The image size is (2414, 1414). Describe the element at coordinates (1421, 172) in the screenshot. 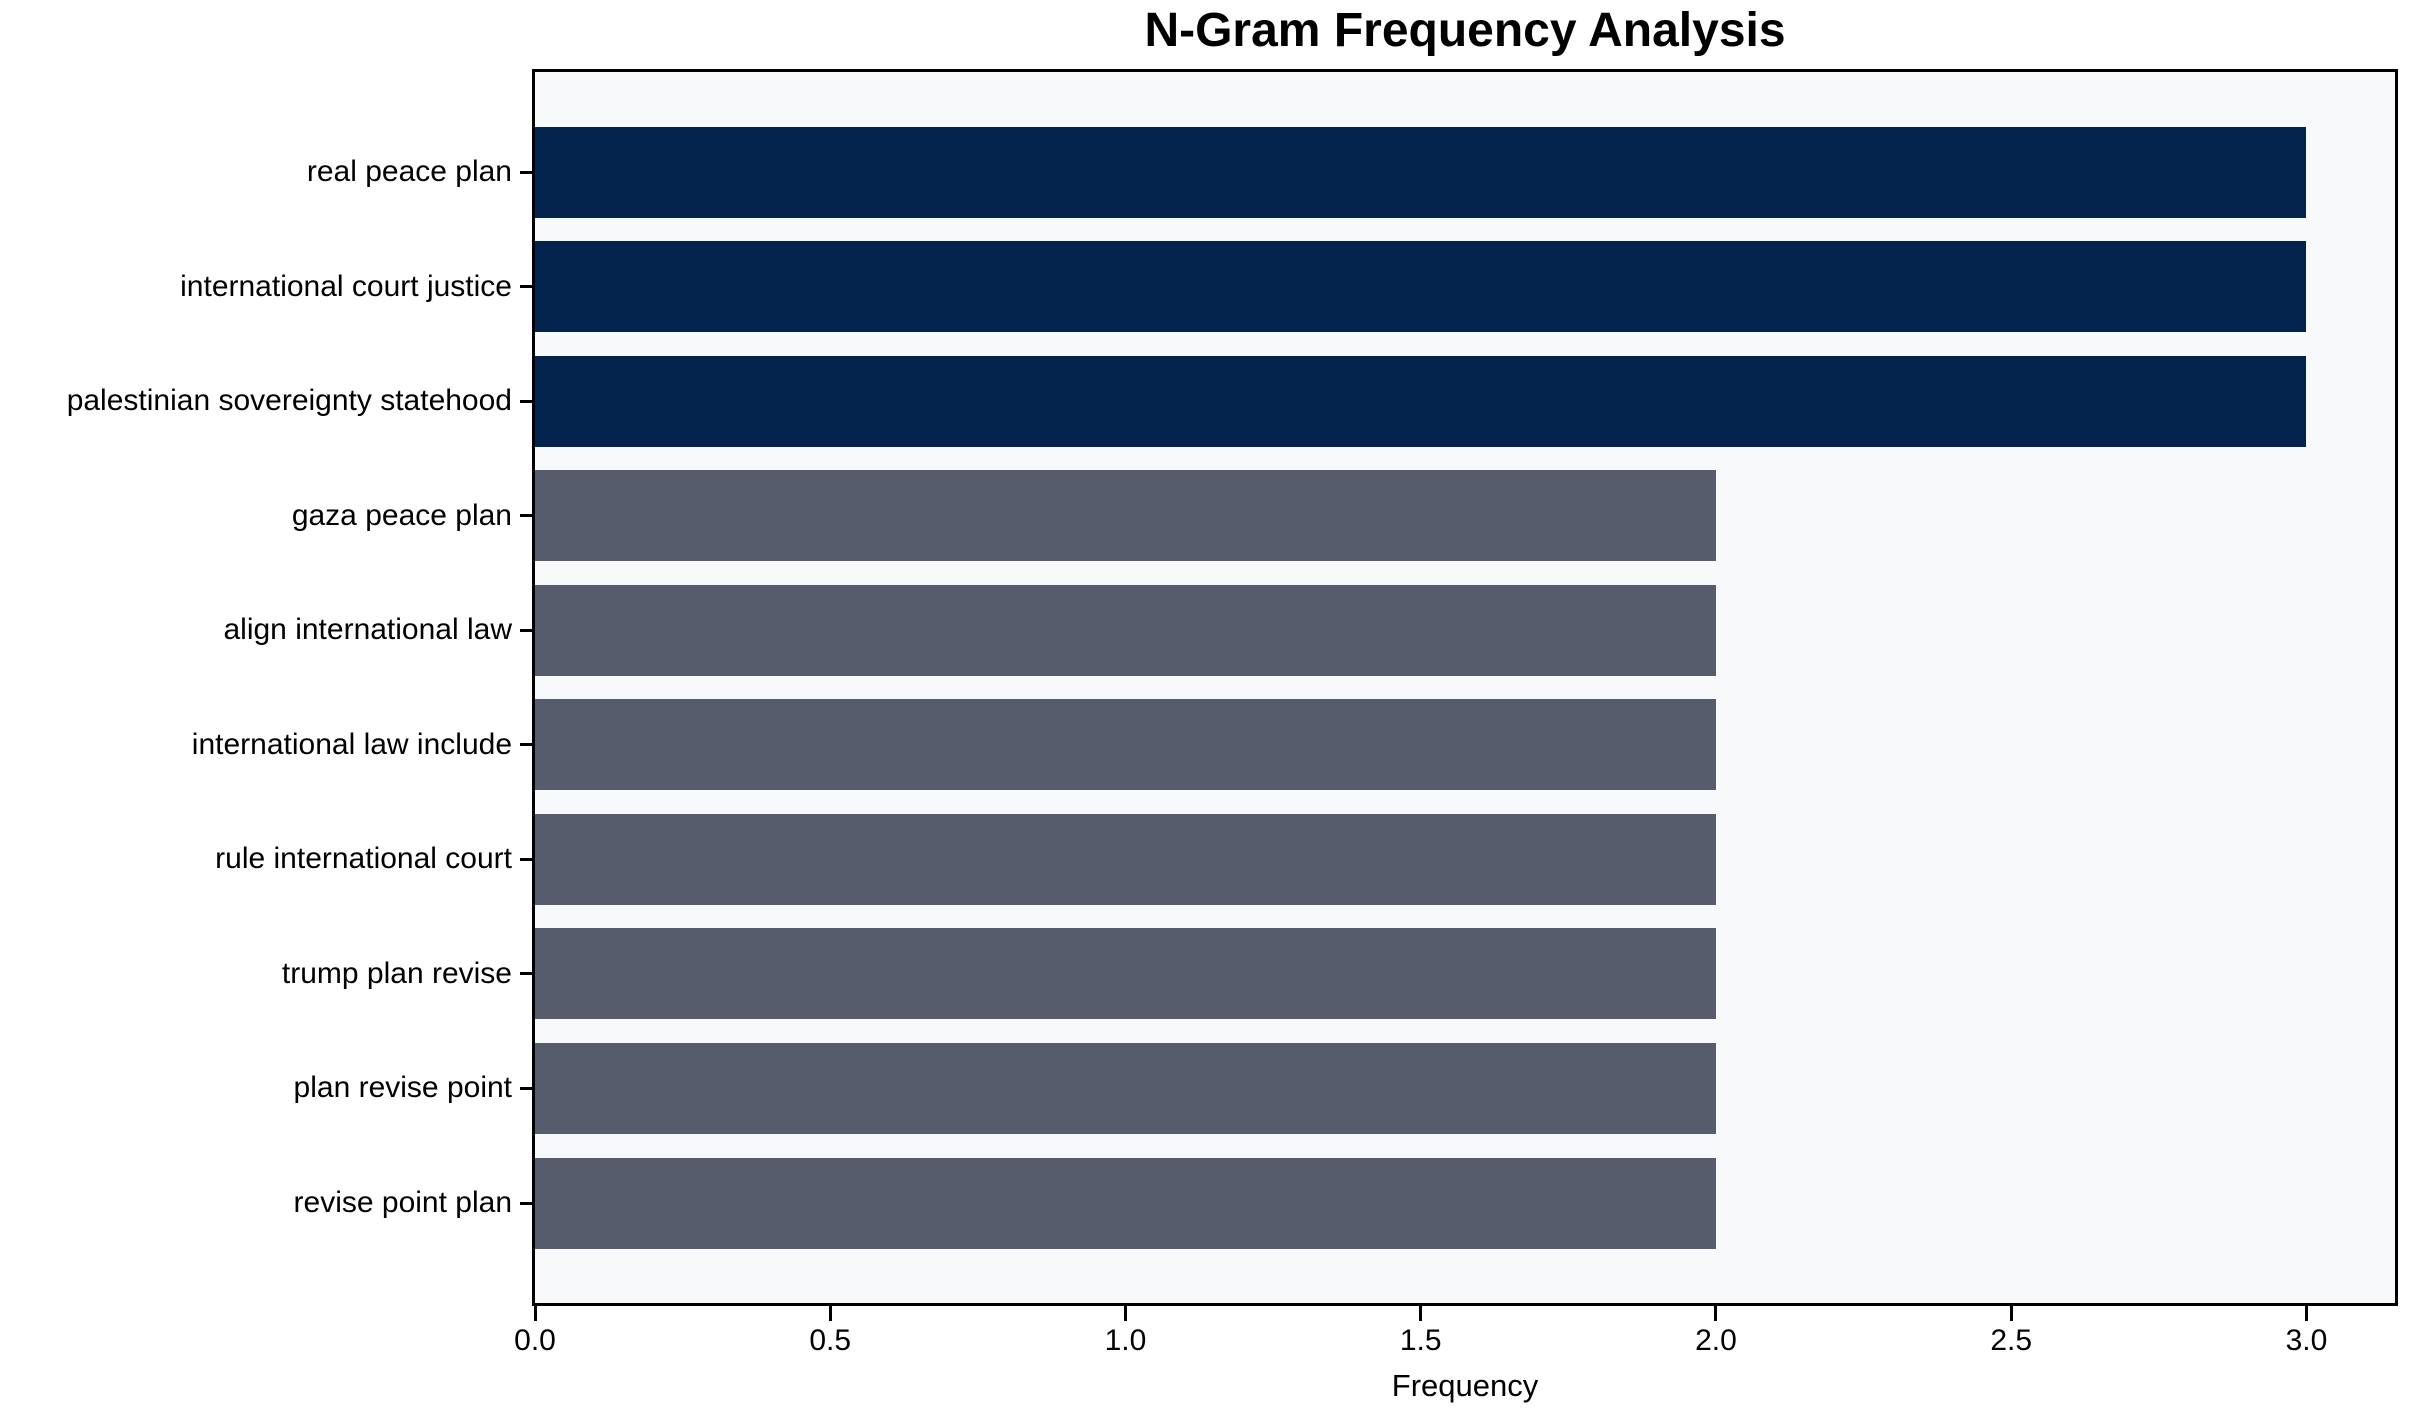

I see `bar-real-peace-plan` at that location.